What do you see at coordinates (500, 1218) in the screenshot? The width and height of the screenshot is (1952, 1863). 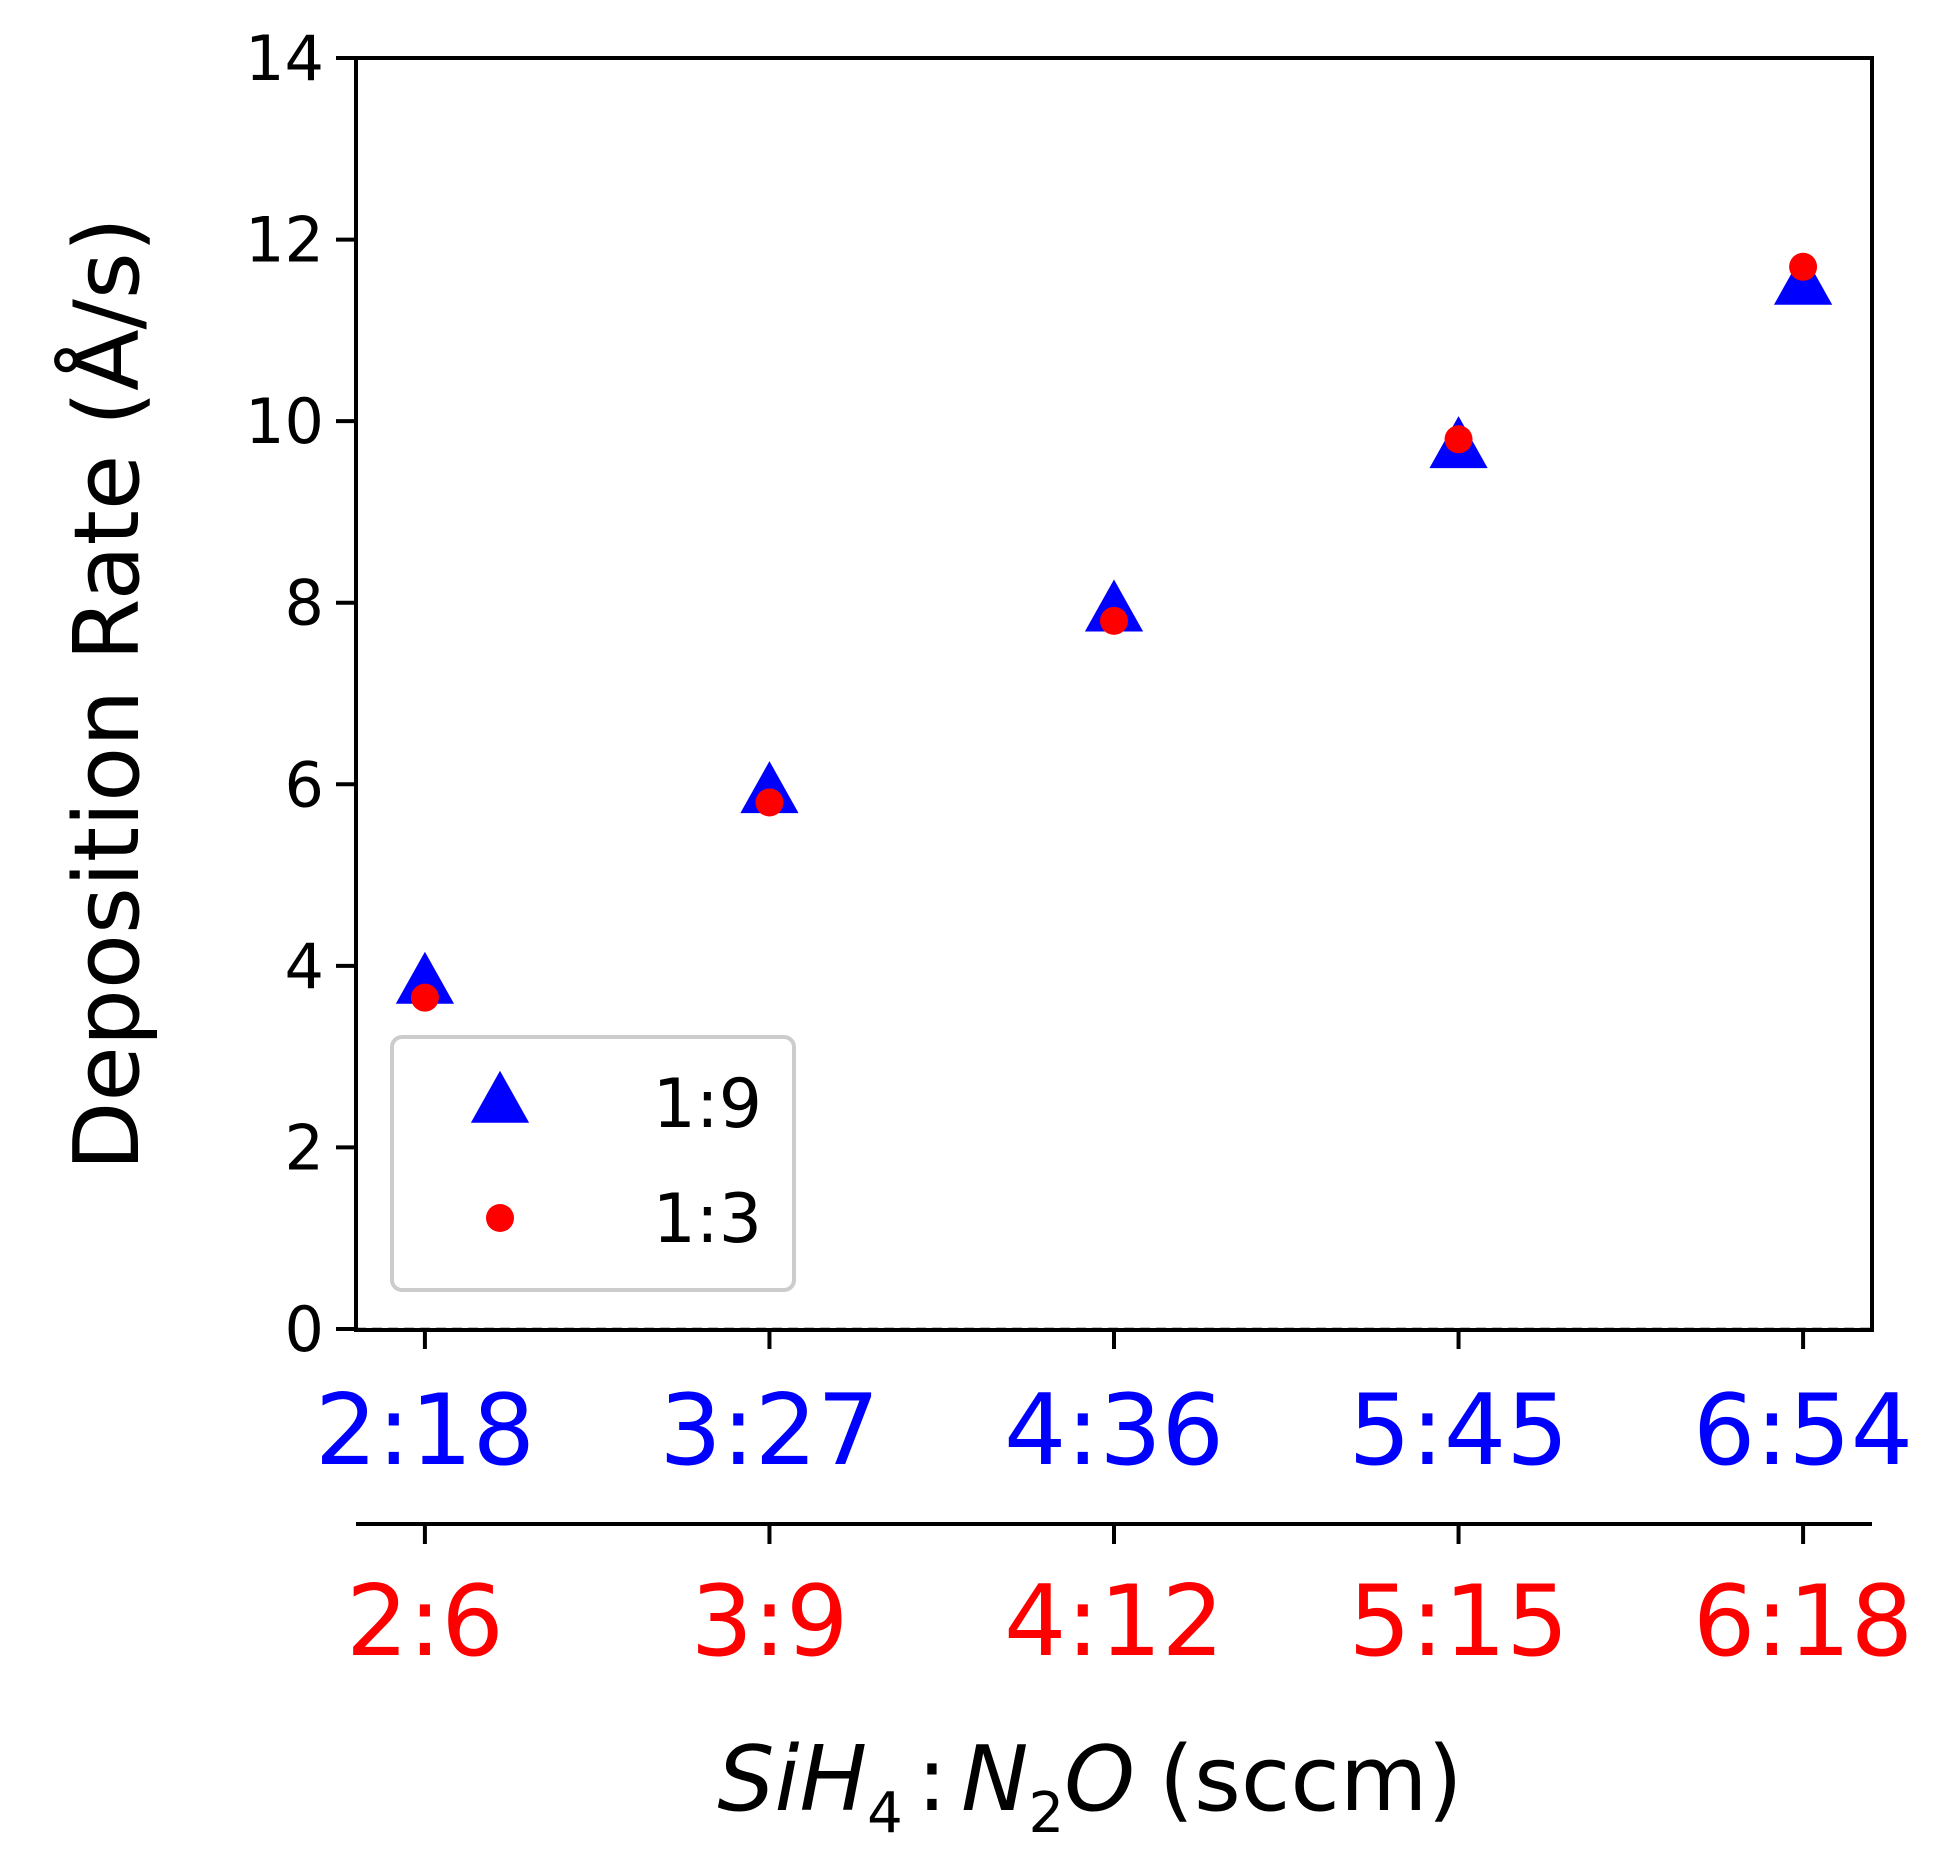 I see `legend-marker-circle` at bounding box center [500, 1218].